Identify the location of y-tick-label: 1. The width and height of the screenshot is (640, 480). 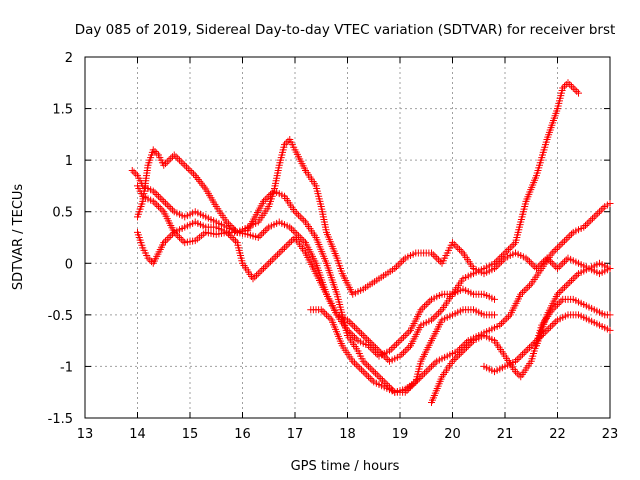
(69, 161).